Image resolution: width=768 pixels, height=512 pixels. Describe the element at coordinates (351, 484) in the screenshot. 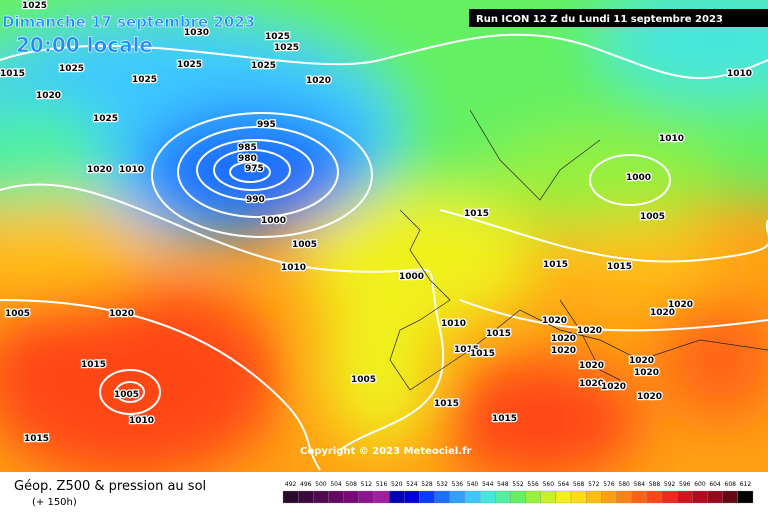

I see `scale-label: 508` at that location.